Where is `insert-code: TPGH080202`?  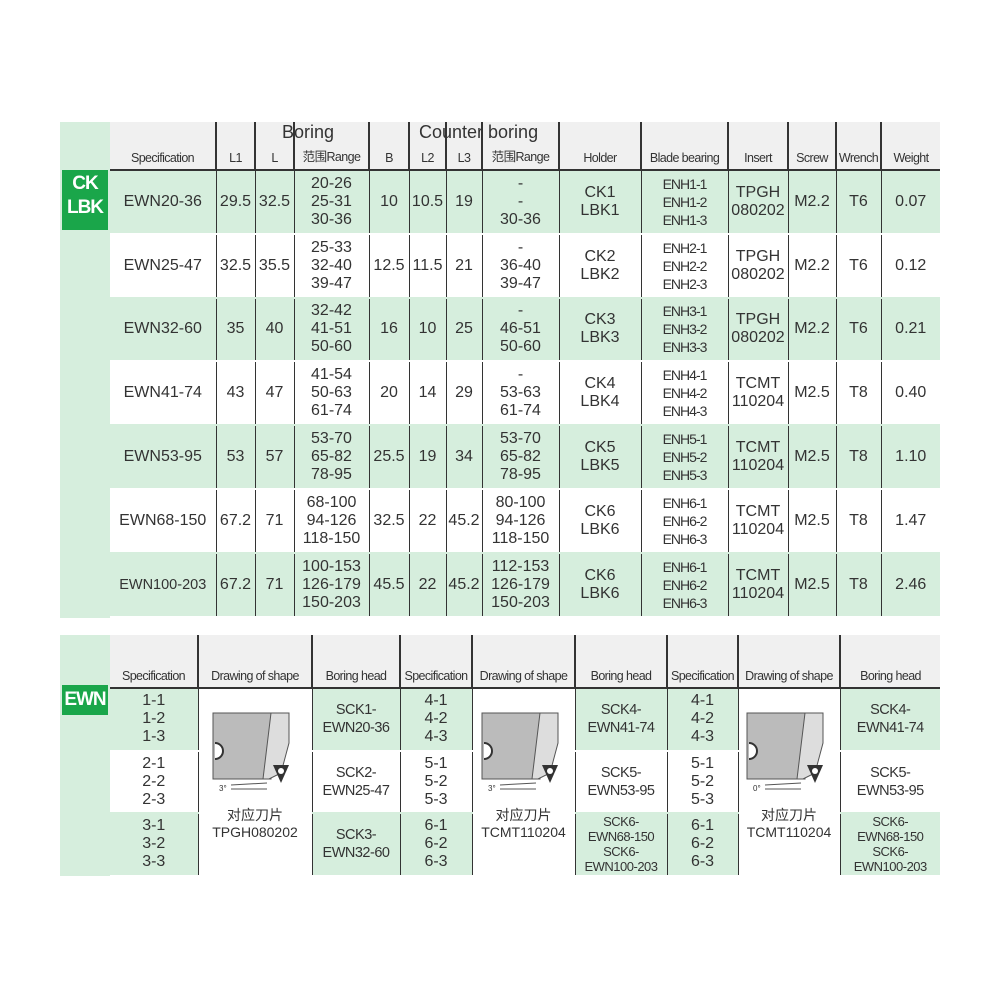 insert-code: TPGH080202 is located at coordinates (255, 832).